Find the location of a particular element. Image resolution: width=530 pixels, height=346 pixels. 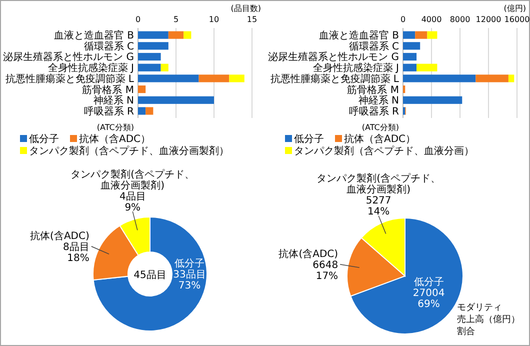

text: モダリティ is located at coordinates (479, 307).